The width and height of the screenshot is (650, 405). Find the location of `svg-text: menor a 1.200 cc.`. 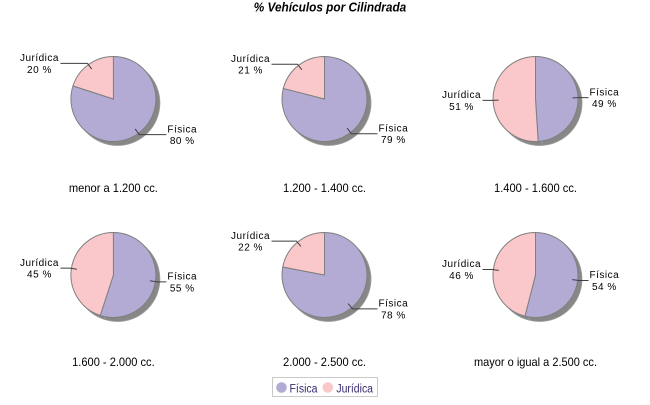

svg-text: menor a 1.200 cc. is located at coordinates (113, 188).